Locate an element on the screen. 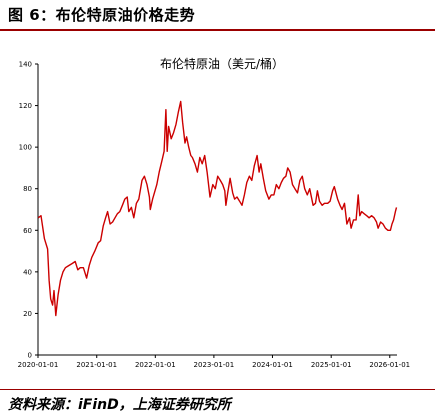 This screenshot has width=435, height=420. y-tick-label: 40 is located at coordinates (27, 272).